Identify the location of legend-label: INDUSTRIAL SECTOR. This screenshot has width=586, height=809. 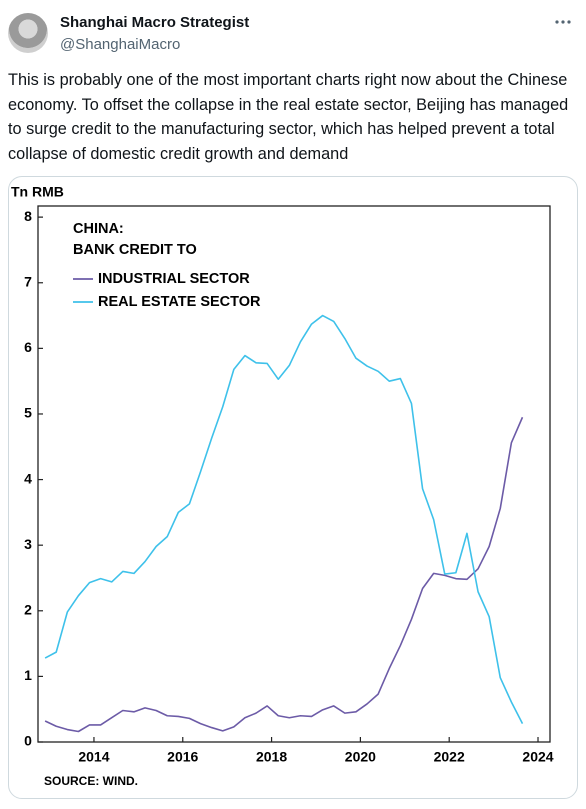
(174, 279).